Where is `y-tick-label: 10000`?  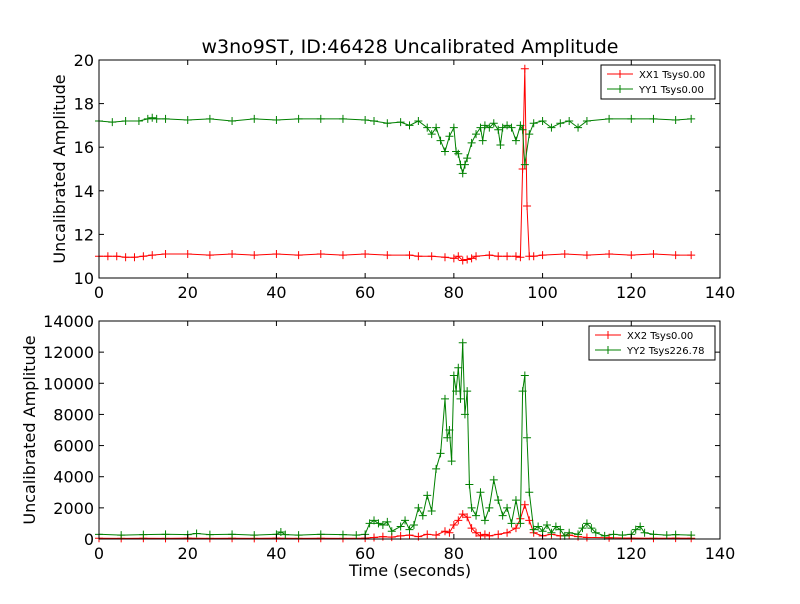 y-tick-label: 10000 is located at coordinates (68, 383).